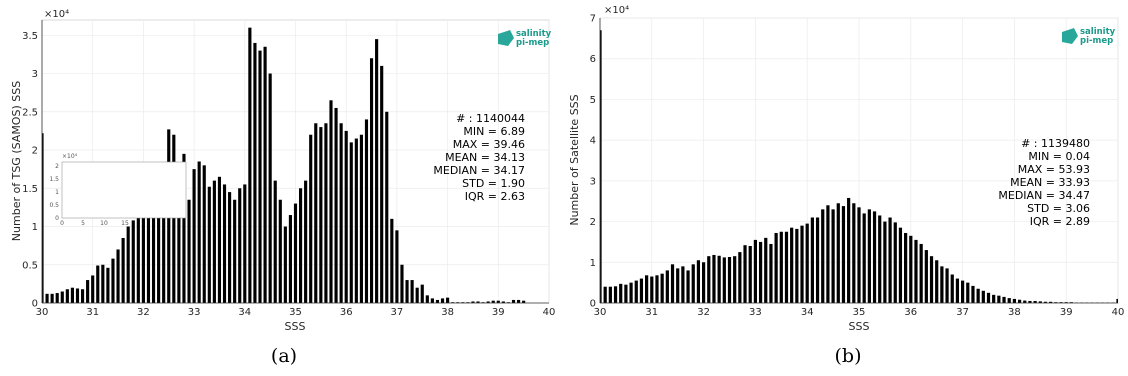  Describe the element at coordinates (54, 205) in the screenshot. I see `inset-ytick: 0.5` at that location.